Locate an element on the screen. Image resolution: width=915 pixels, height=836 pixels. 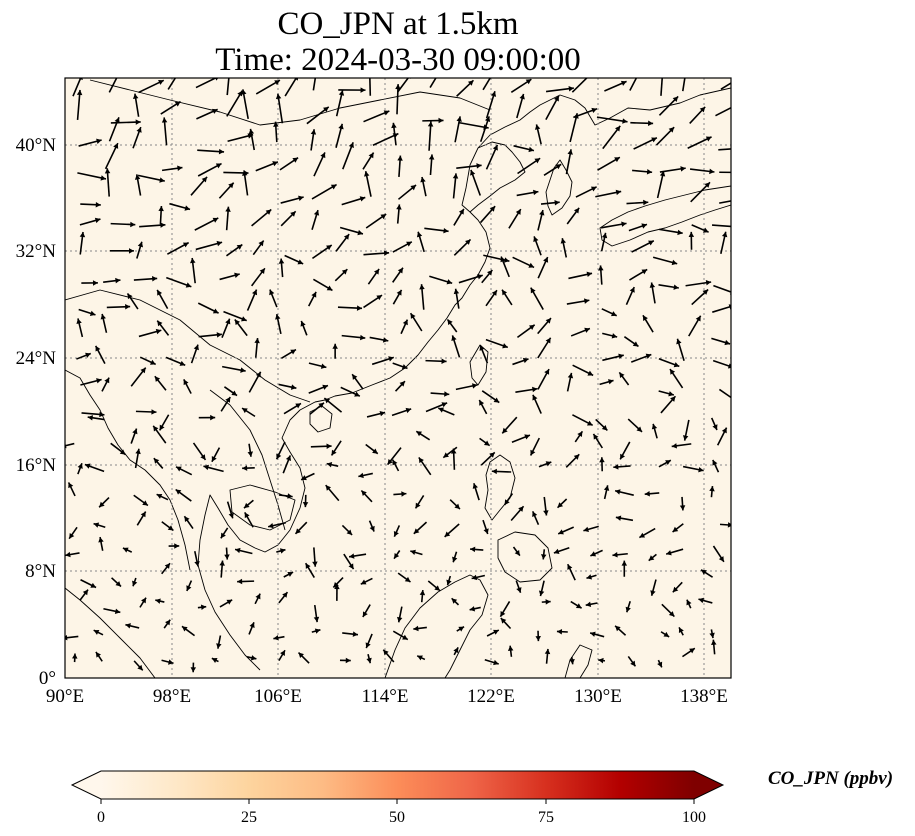
sumatra is located at coordinates (110, 632).